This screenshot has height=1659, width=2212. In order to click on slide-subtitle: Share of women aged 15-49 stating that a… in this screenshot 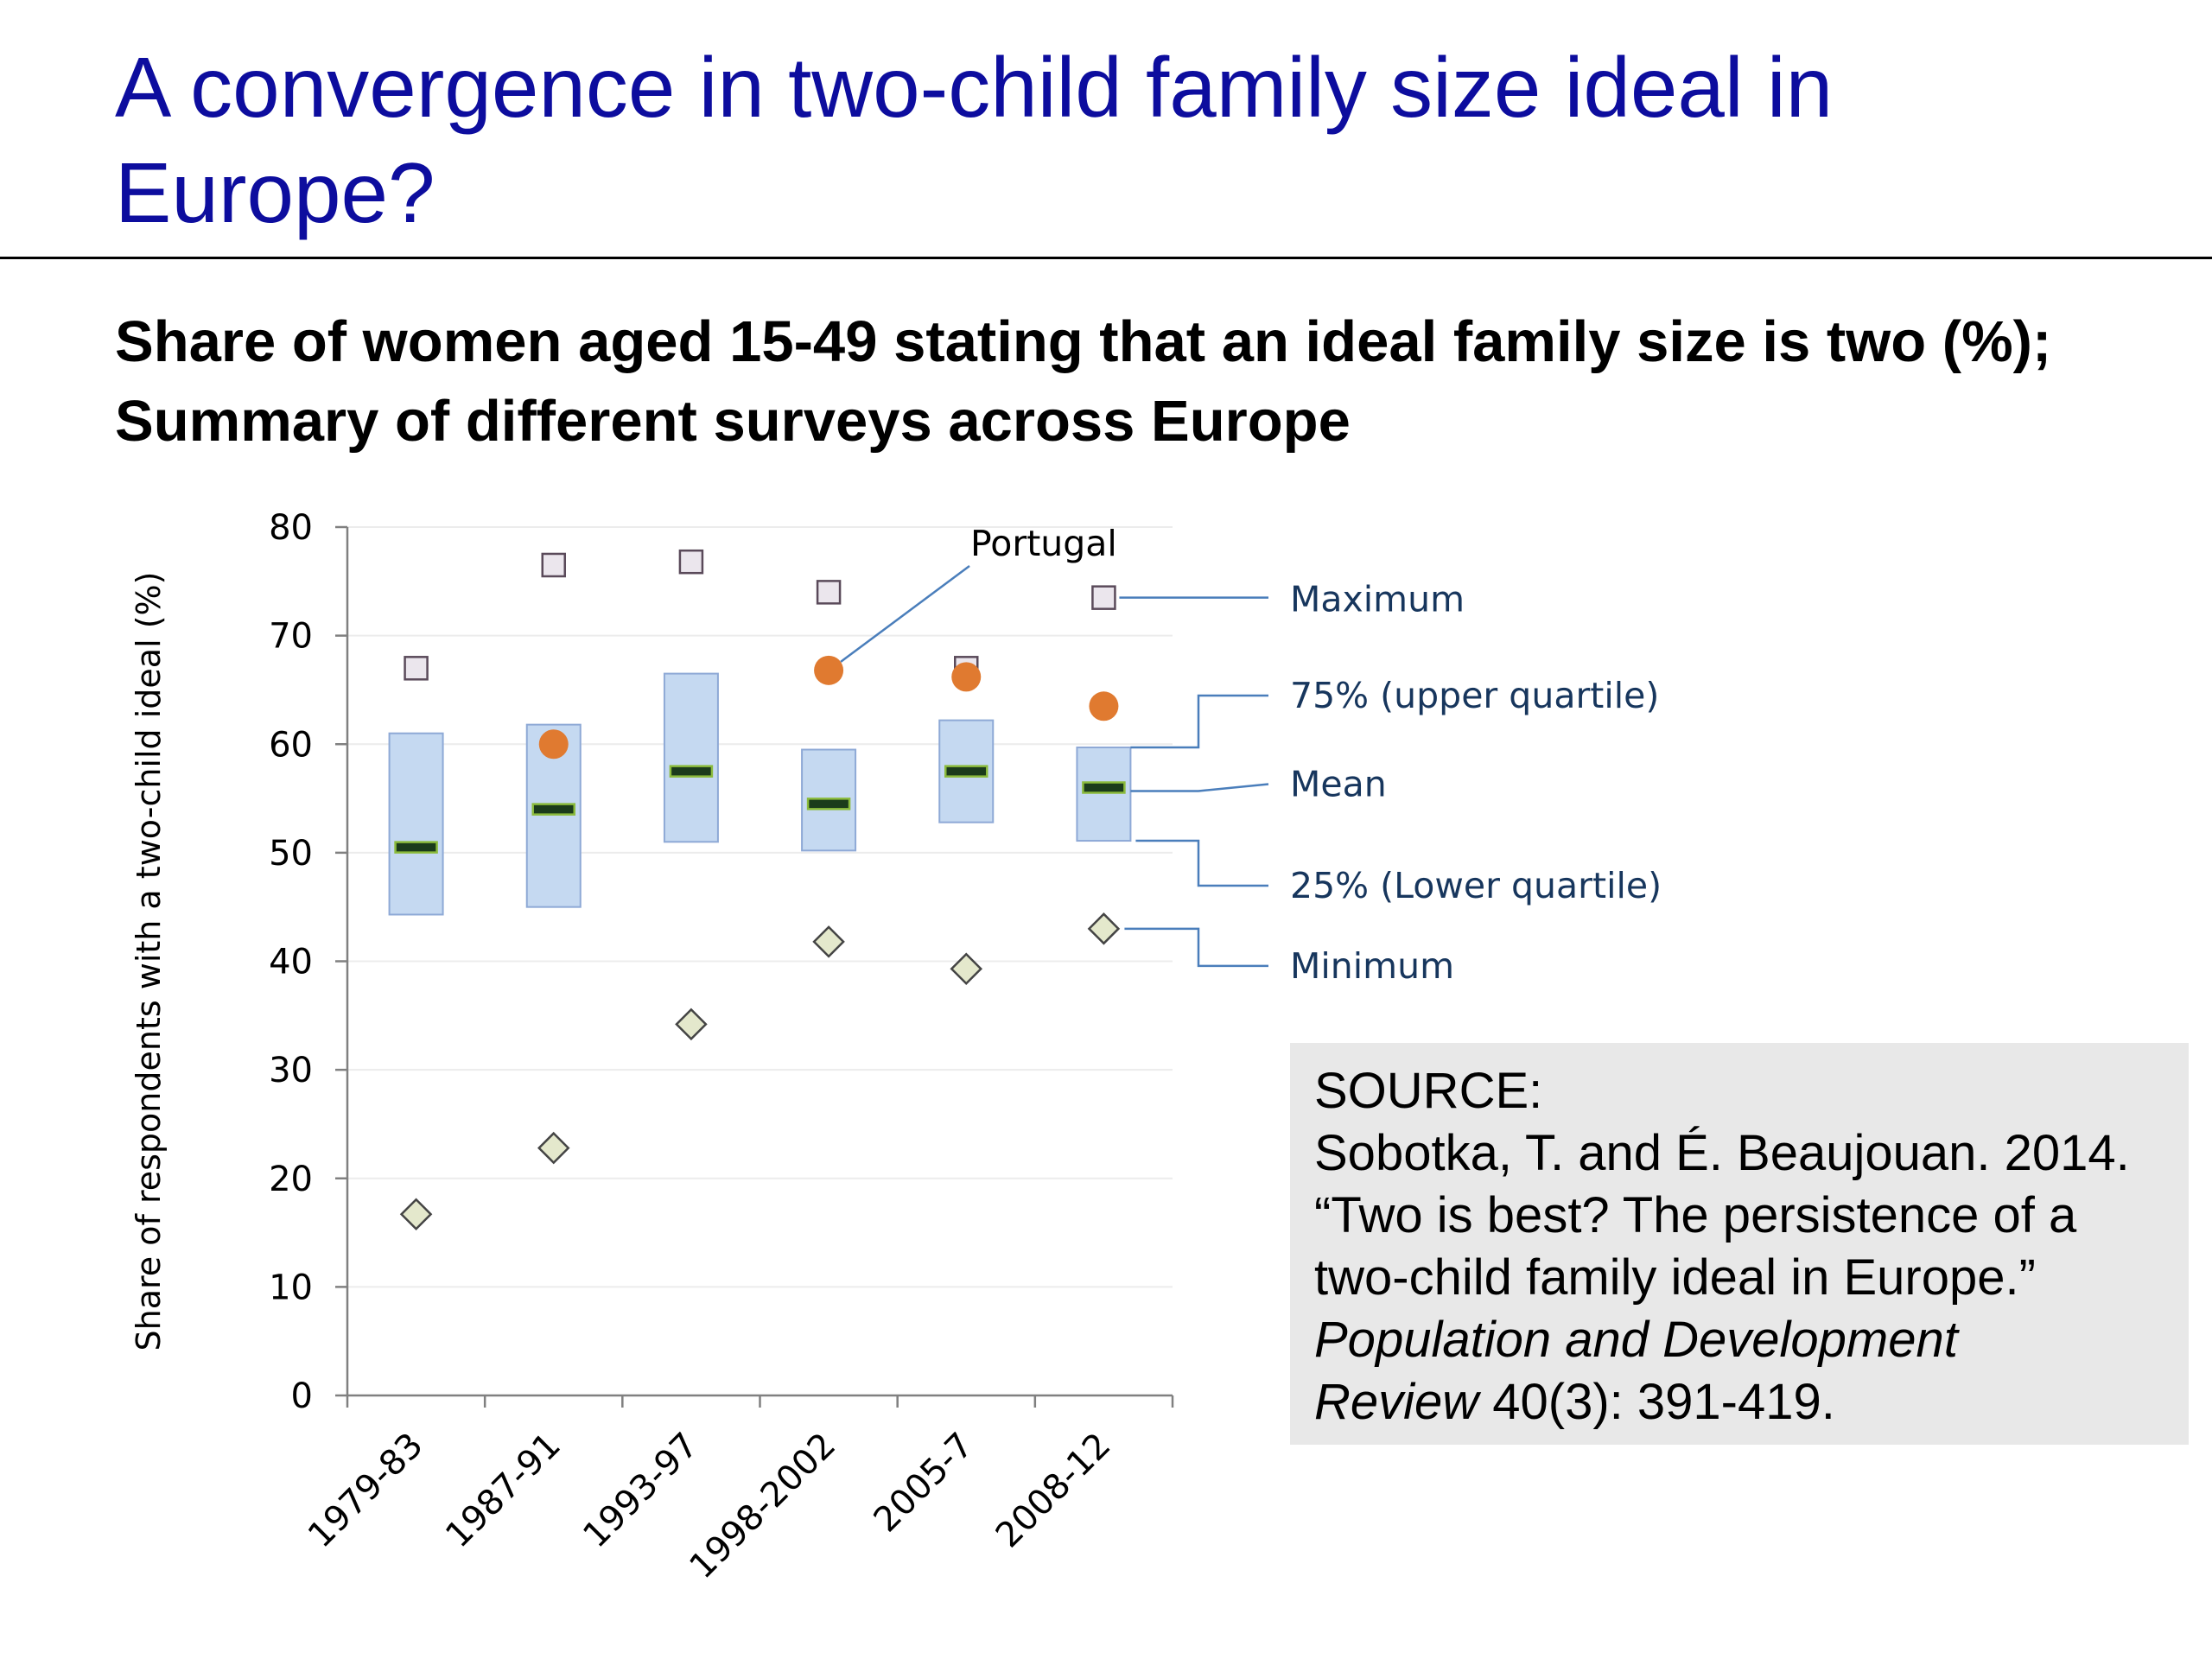, I will do `click(1143, 381)`.